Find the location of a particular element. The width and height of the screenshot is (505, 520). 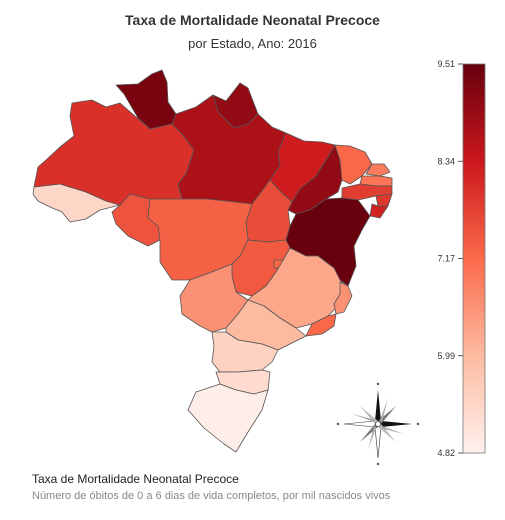

state-ES is located at coordinates (343, 298).